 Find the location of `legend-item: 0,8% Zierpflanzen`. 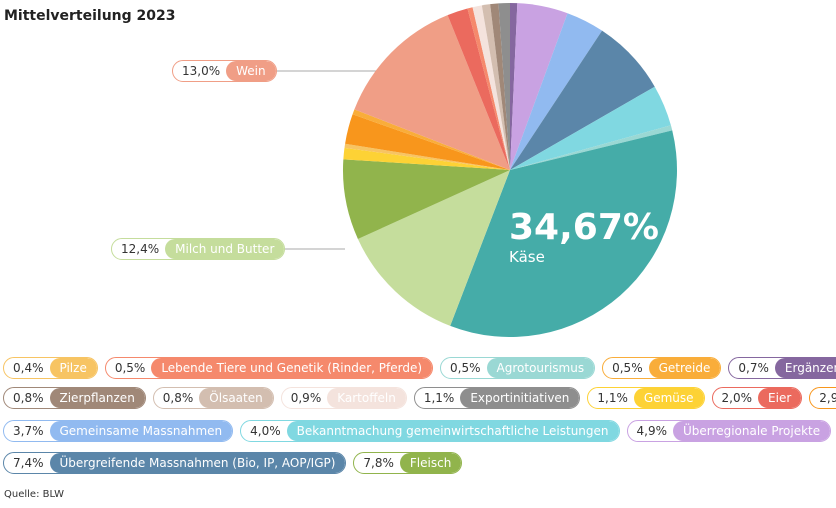

legend-item: 0,8% Zierpflanzen is located at coordinates (74, 398).